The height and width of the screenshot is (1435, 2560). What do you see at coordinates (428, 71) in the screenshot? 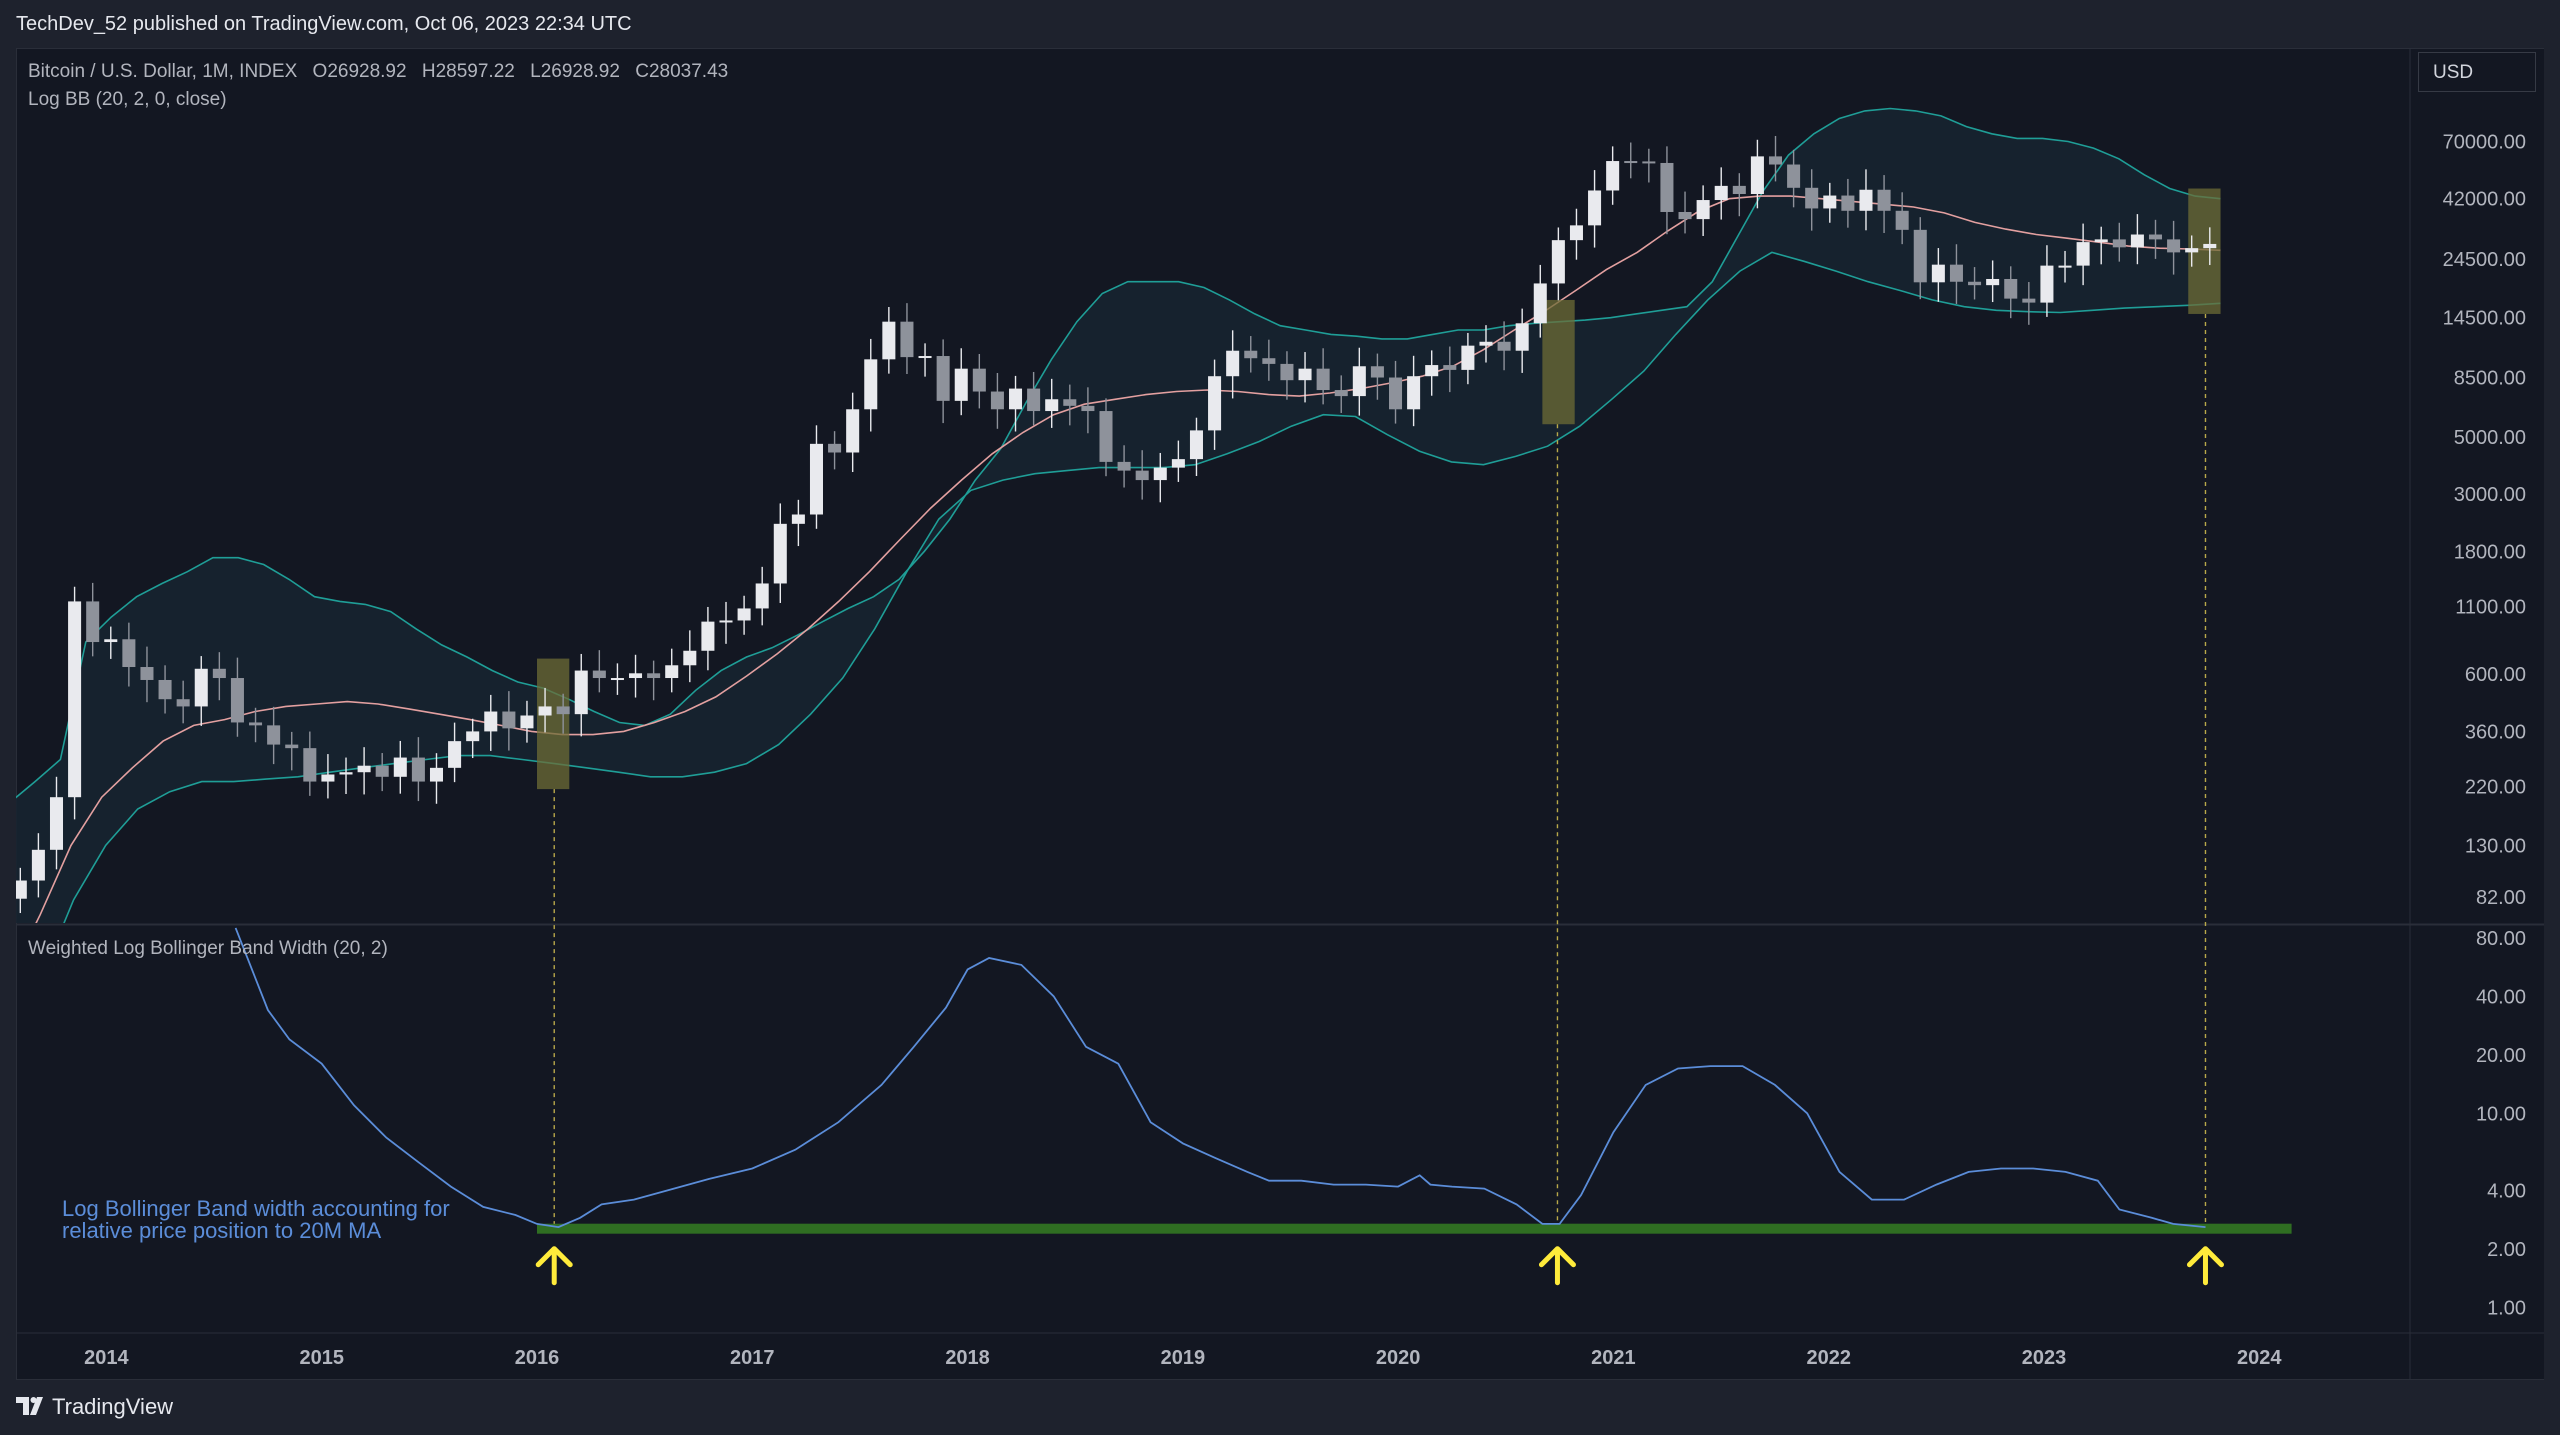
I see `high-label: H` at bounding box center [428, 71].